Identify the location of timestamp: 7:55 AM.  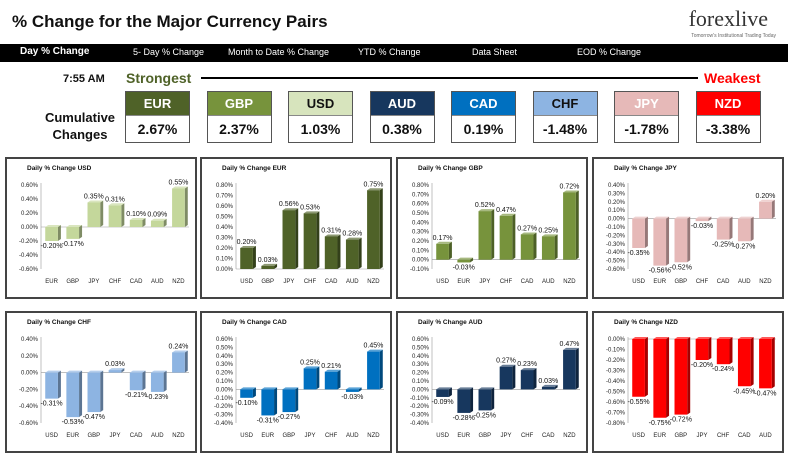
(84, 79).